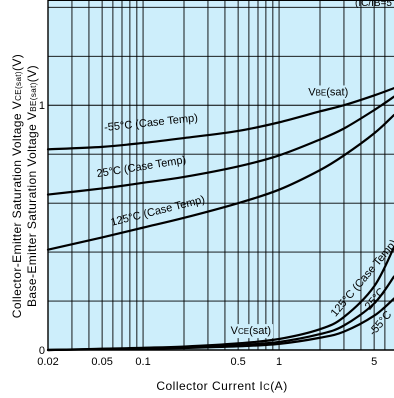 This screenshot has height=398, width=394. Describe the element at coordinates (142, 362) in the screenshot. I see `x-tick-label: 0.1` at that location.